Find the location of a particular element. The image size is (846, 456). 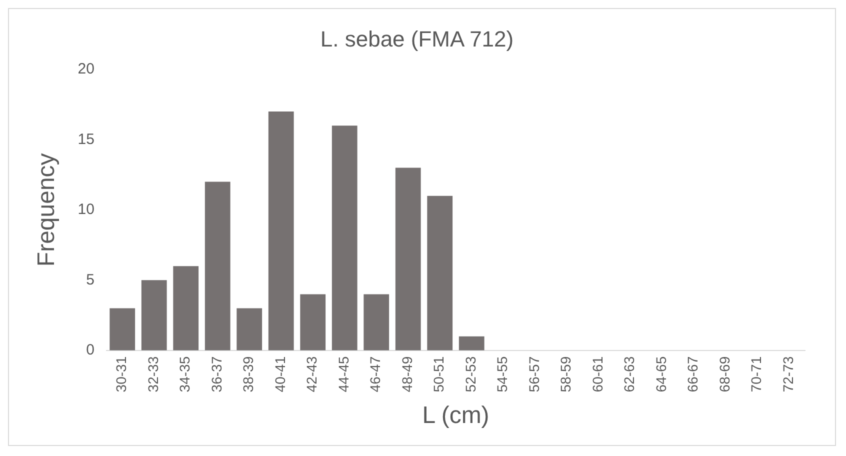

x-tick-label: 38-39 is located at coordinates (248, 374).